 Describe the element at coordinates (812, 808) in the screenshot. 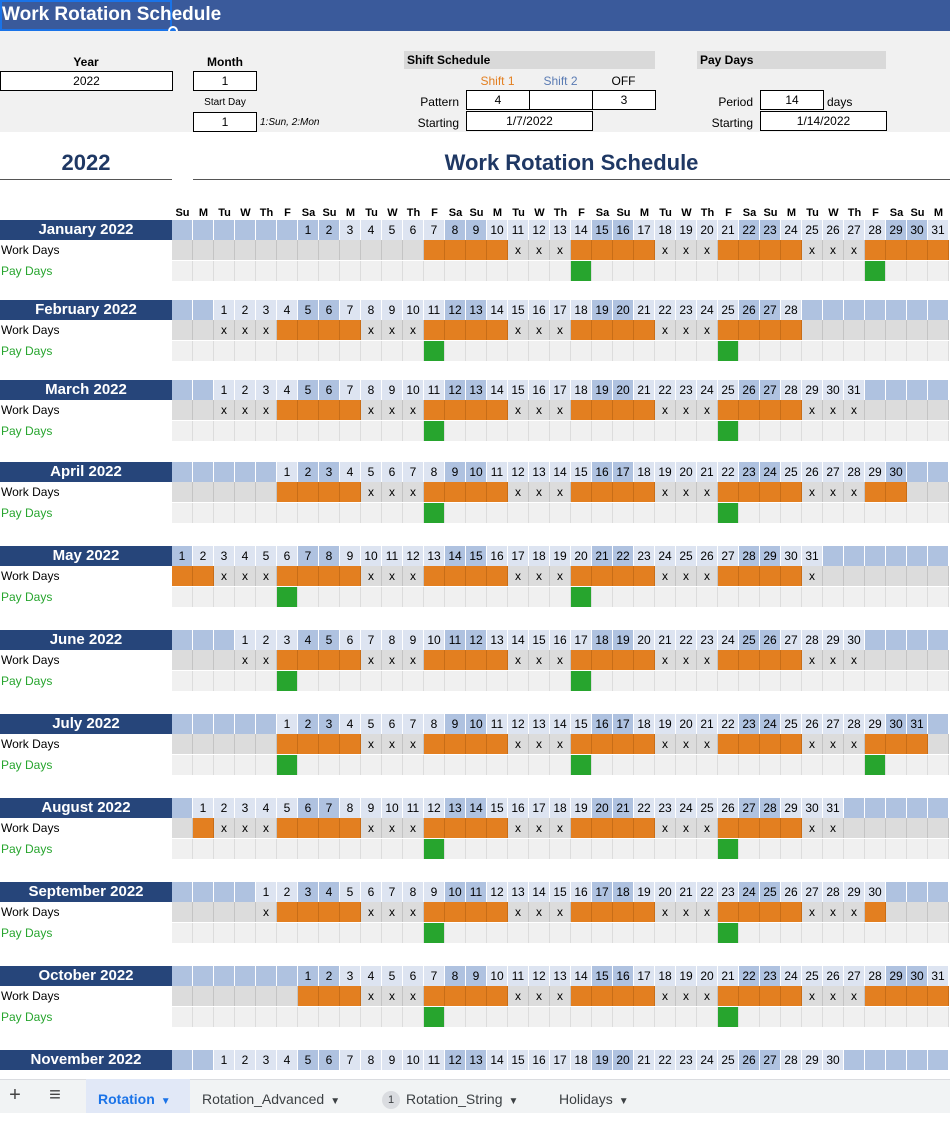

I see `day-number-cell: 30` at that location.